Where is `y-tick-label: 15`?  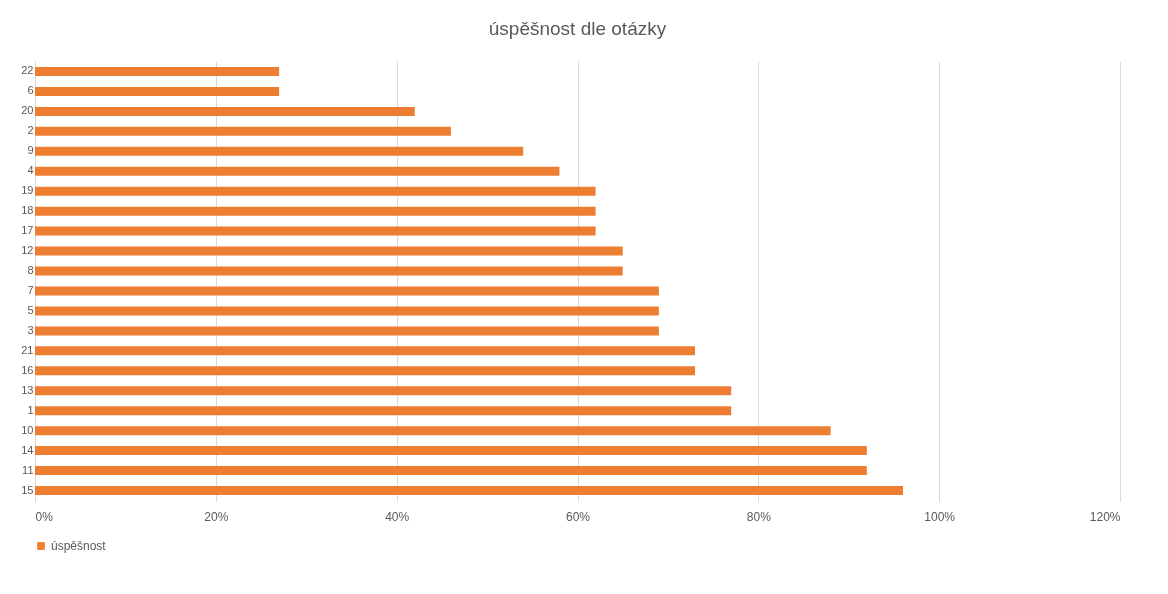
y-tick-label: 15 is located at coordinates (27, 489).